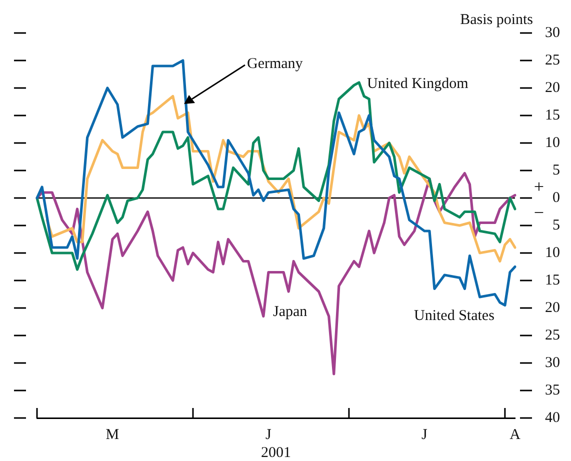  What do you see at coordinates (290, 312) in the screenshot?
I see `series-label: Japan` at bounding box center [290, 312].